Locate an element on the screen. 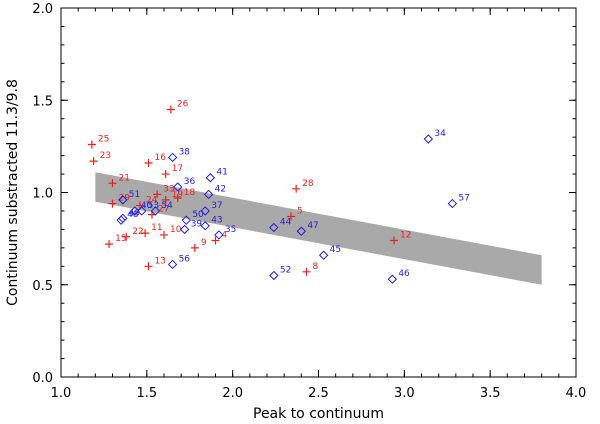 The image size is (600, 424). point-label: 26 is located at coordinates (183, 104).